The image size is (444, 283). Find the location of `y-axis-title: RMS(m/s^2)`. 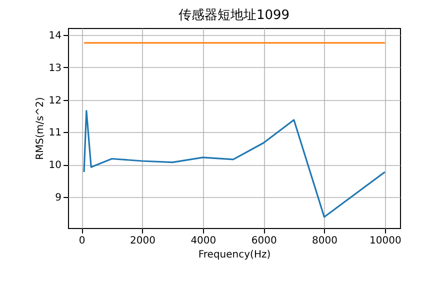

y-axis-title: RMS(m/s^2) is located at coordinates (40, 128).